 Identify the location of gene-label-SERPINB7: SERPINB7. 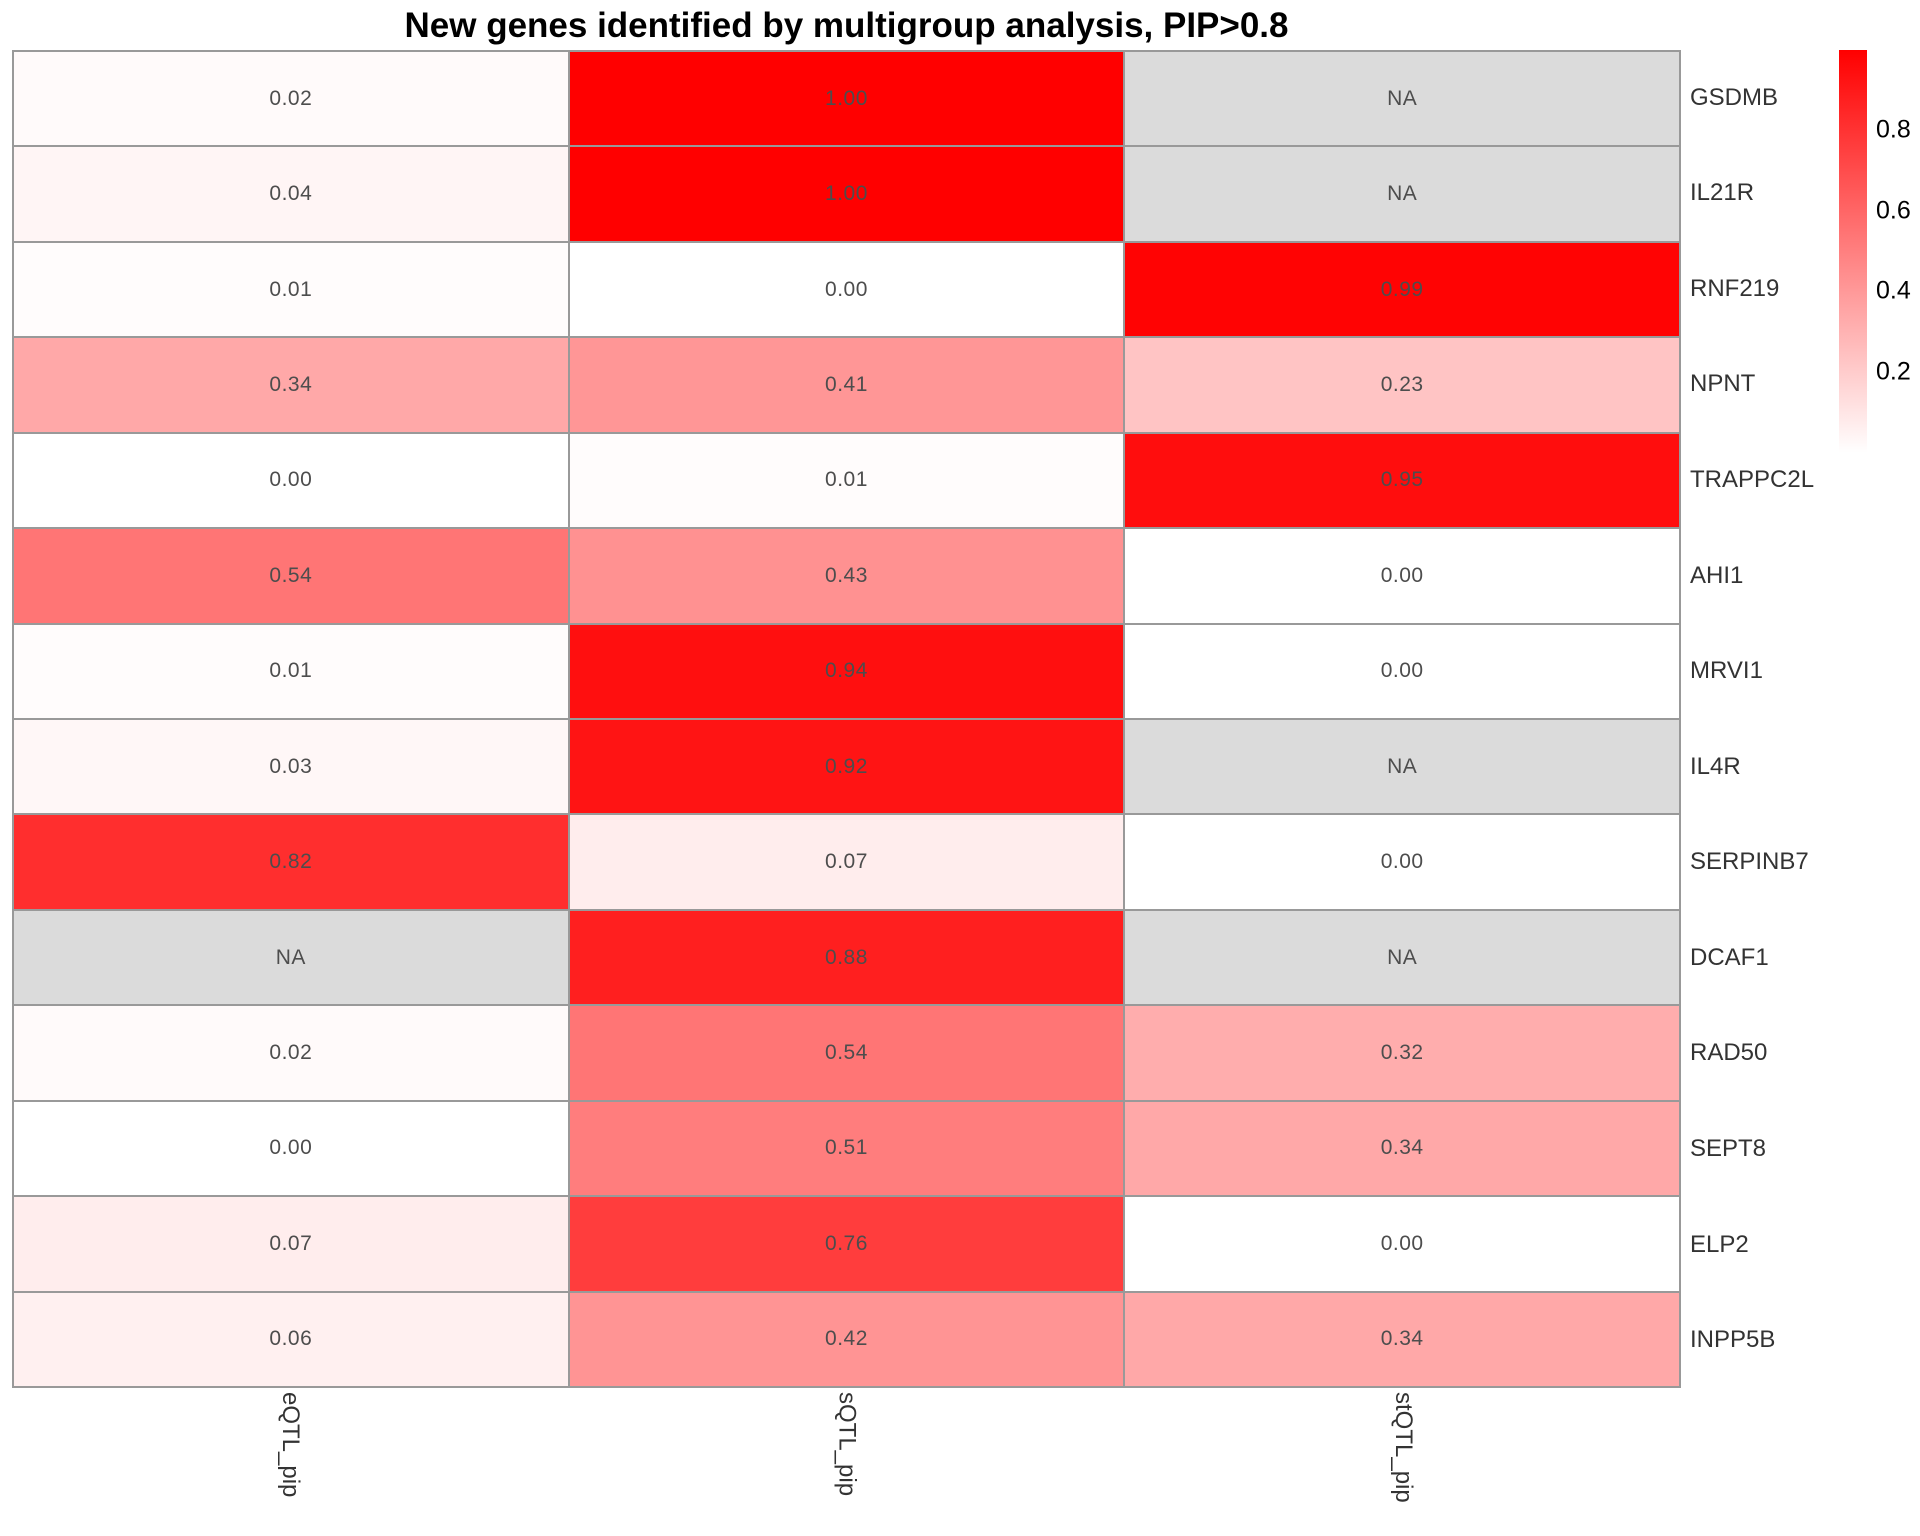
(1749, 862).